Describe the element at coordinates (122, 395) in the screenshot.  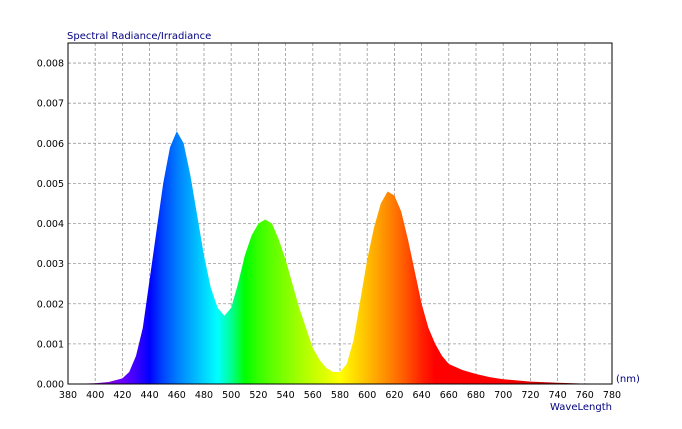
I see `x-tick-label: 420` at that location.